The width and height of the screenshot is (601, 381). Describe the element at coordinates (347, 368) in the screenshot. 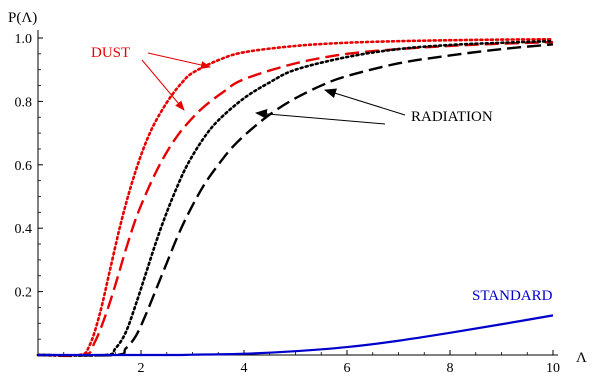

I see `x-tick-label: 6` at that location.